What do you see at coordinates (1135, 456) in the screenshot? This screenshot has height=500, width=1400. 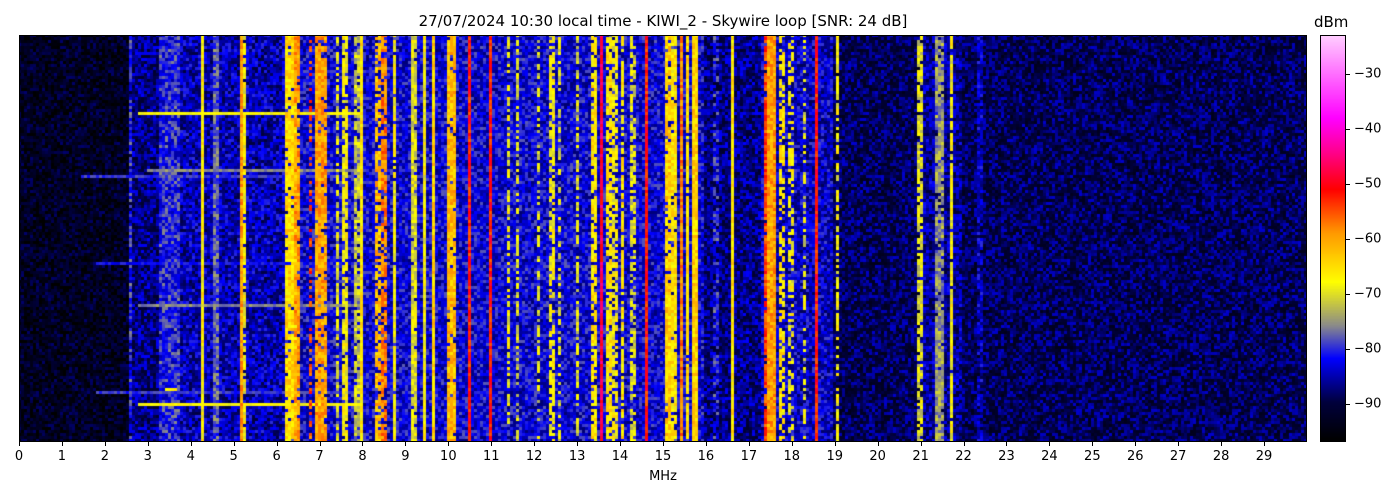 I see `x-tick-label: 26` at bounding box center [1135, 456].